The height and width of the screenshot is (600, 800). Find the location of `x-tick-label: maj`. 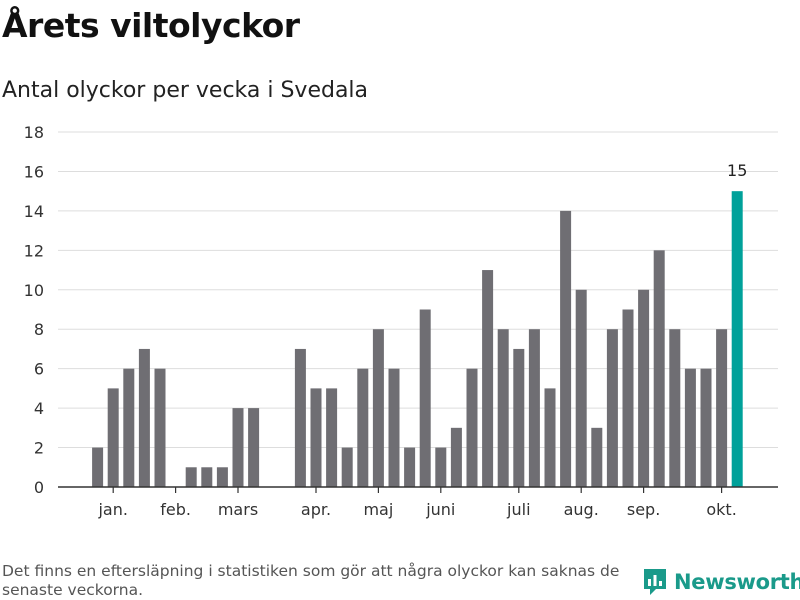

x-tick-label: maj is located at coordinates (378, 509).